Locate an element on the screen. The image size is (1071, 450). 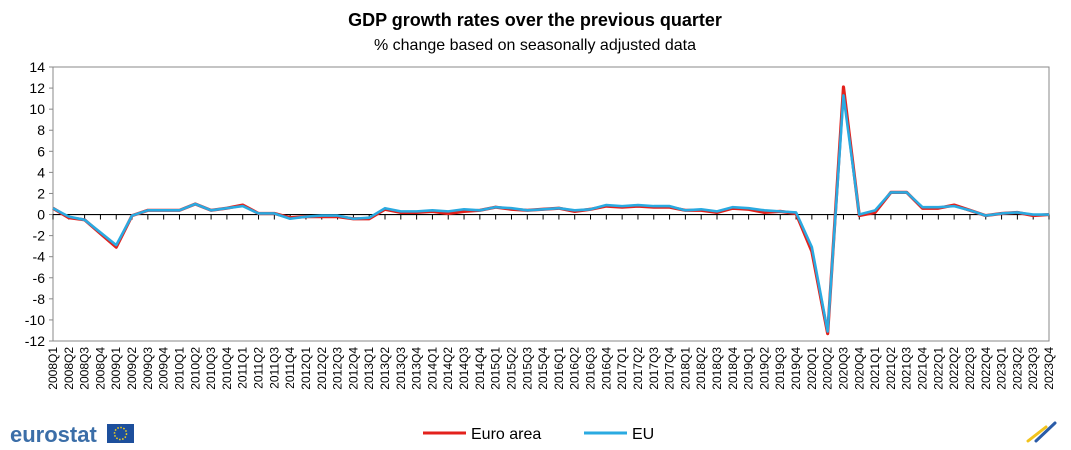
x-tick-label: 2016Q2 is located at coordinates (575, 368).